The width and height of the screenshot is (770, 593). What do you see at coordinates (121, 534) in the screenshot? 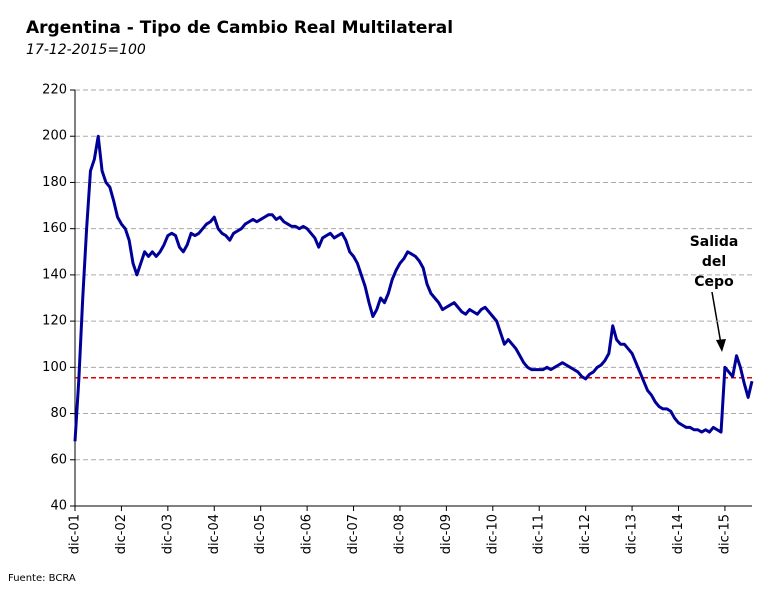
I see `x-tick-label: dic-02` at bounding box center [121, 534].